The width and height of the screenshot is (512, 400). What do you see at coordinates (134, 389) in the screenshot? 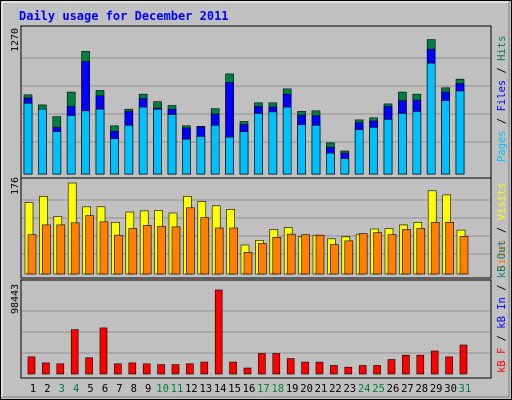
I see `x-tick-label-8: 8` at bounding box center [134, 389].